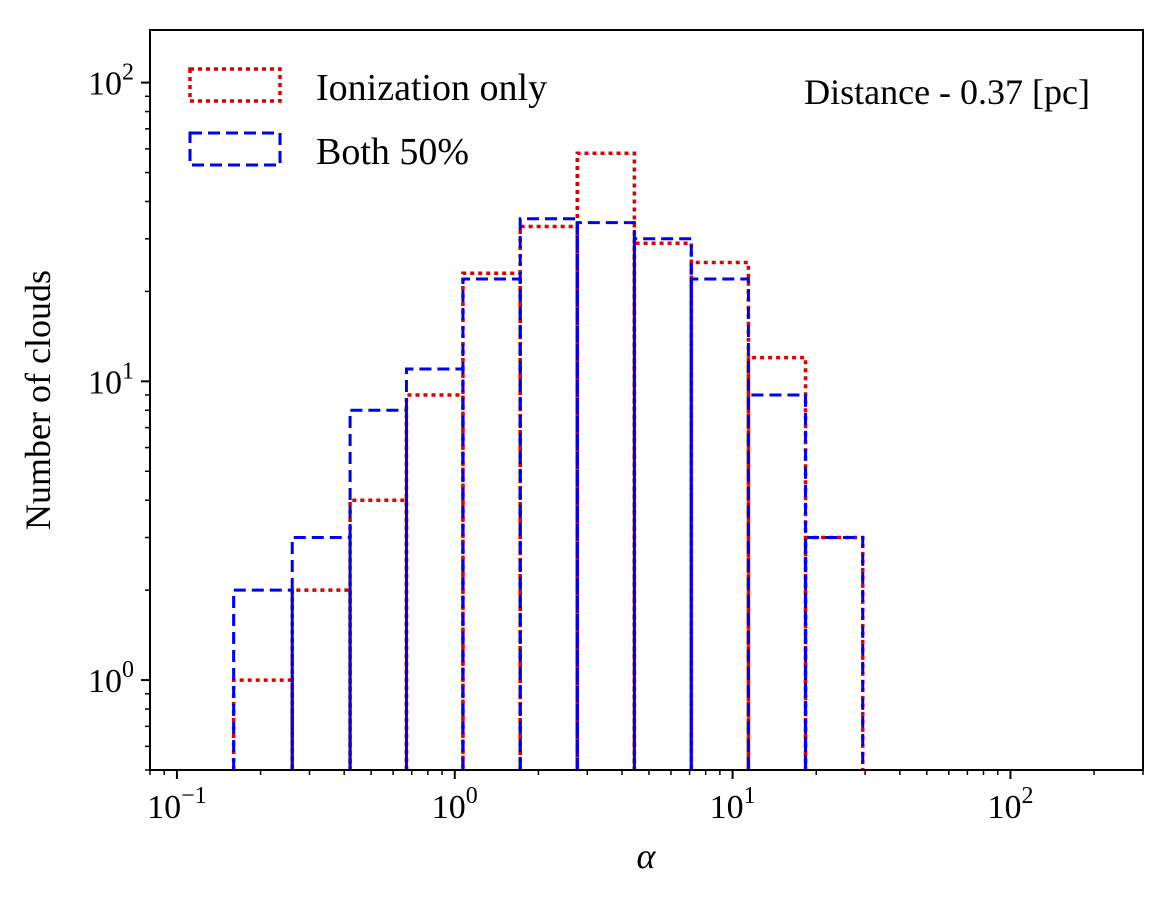 The width and height of the screenshot is (1175, 900). What do you see at coordinates (647, 856) in the screenshot?
I see `x-axis-label: α` at bounding box center [647, 856].